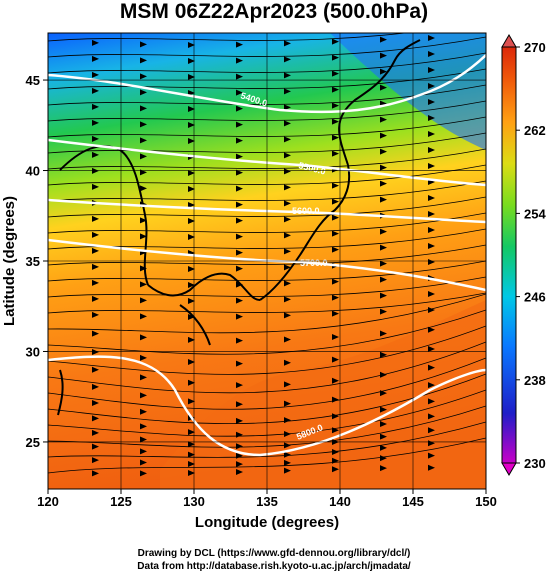 The width and height of the screenshot is (548, 573). What do you see at coordinates (535, 213) in the screenshot?
I see `colorbar-tick-label: 254` at bounding box center [535, 213].